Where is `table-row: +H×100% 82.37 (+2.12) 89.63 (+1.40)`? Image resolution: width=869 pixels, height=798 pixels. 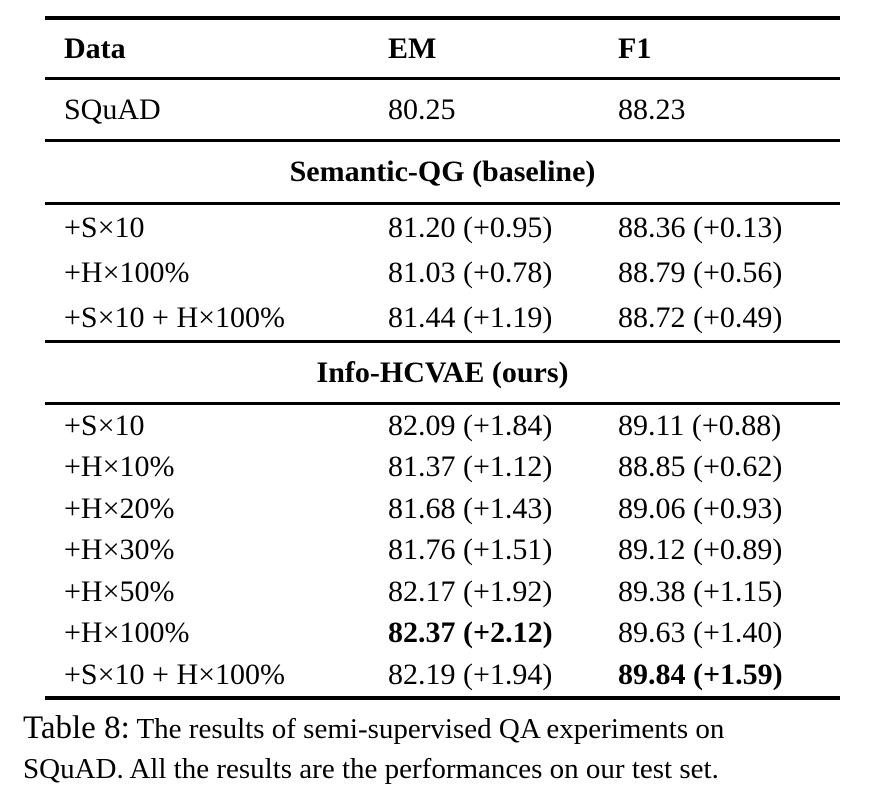
table-row: +H×100% 82.37 (+2.12) 89.63 (+1.40) is located at coordinates (442, 634).